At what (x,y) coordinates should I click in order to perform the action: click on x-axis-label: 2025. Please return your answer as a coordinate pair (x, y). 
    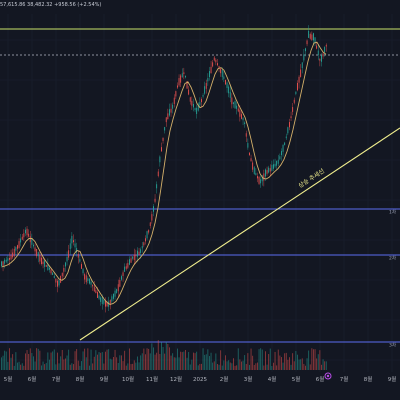
    Looking at the image, I should click on (200, 380).